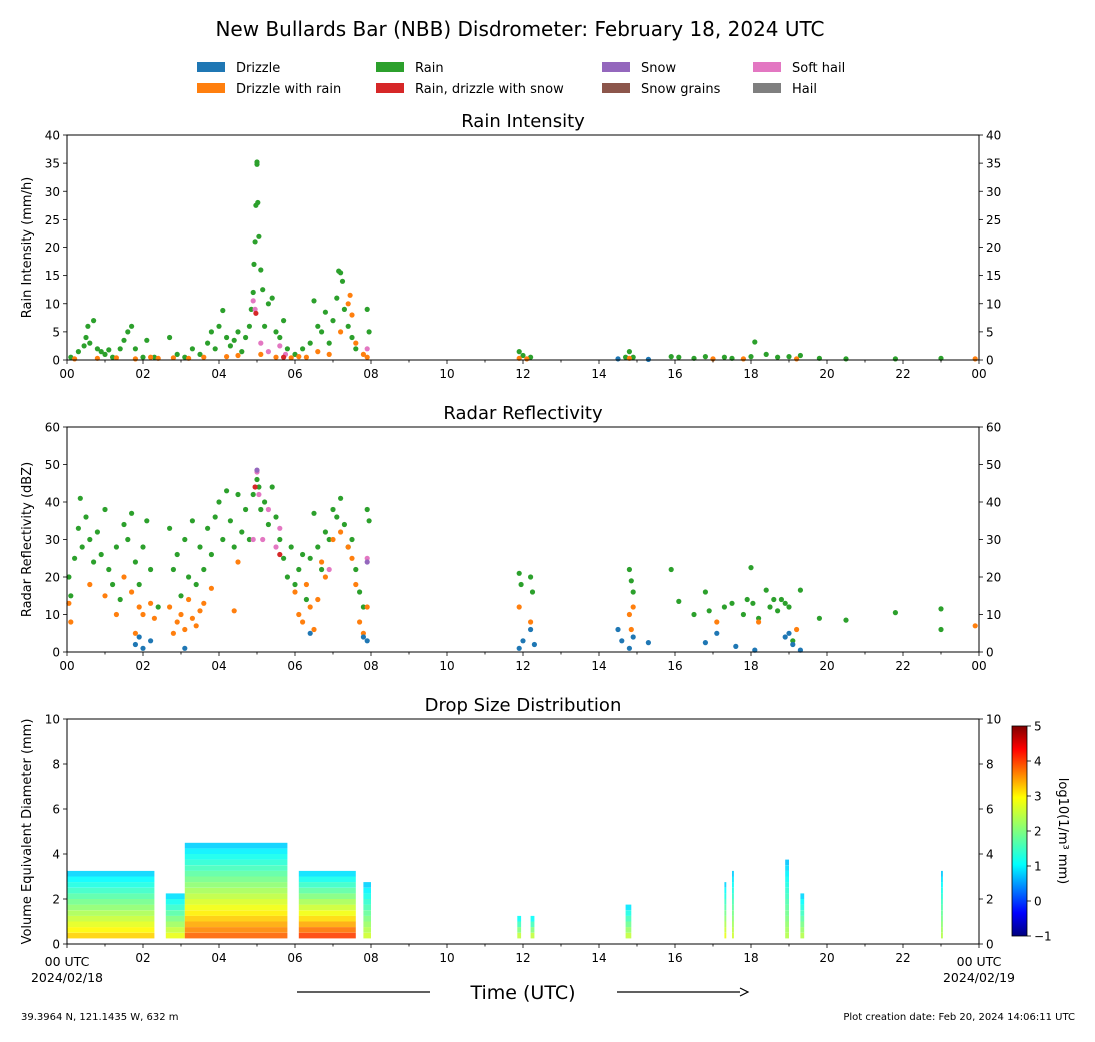 The width and height of the screenshot is (1095, 1042). I want to click on legend-label: Rain, so click(429, 68).